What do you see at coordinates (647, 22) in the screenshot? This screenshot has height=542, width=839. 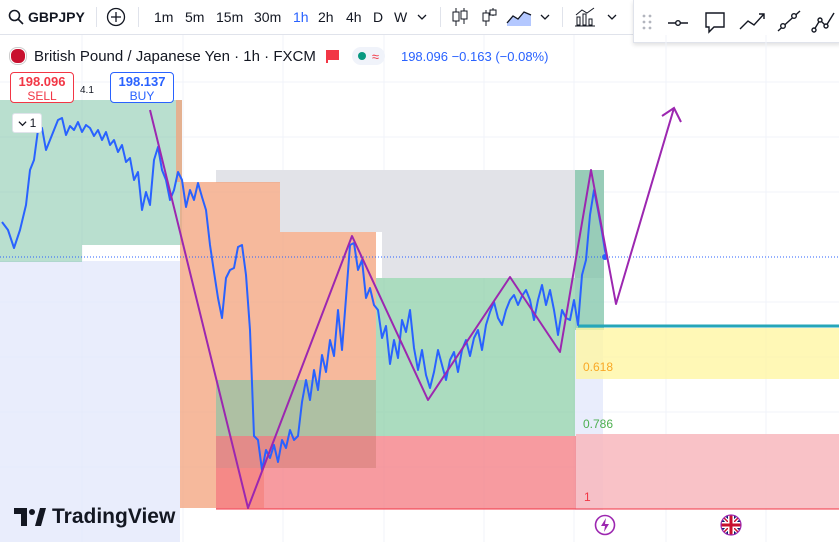 I see `drag-handle-icon` at bounding box center [647, 22].